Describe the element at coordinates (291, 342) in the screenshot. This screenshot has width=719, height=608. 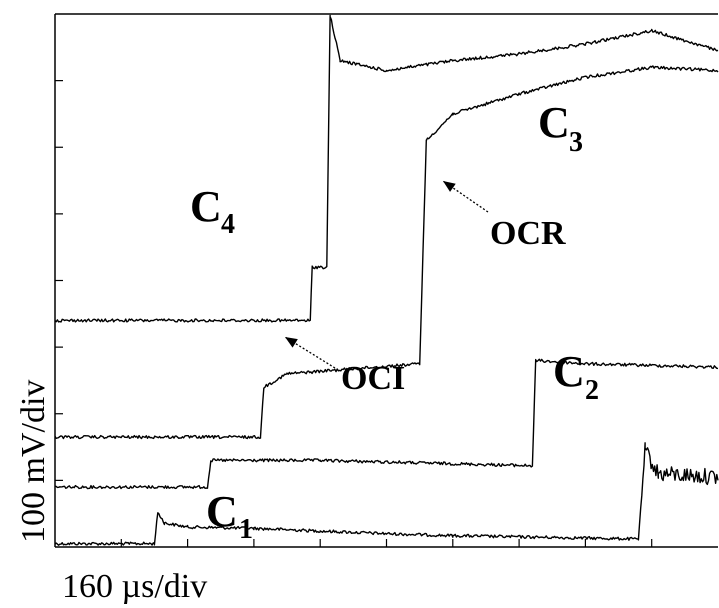
I see `oci-arrow-head` at that location.